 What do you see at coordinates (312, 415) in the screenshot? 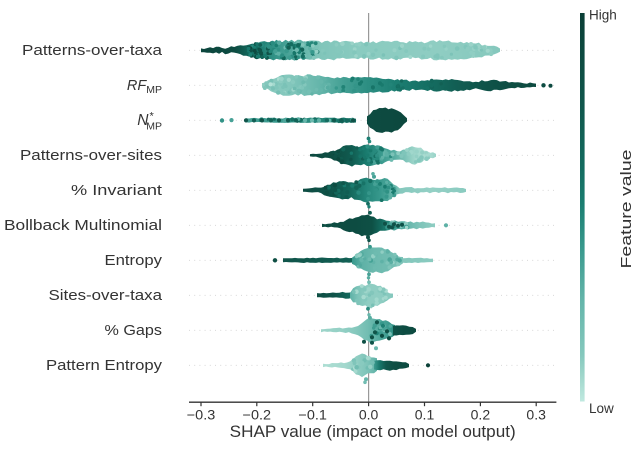
I see `svg-text: −0.1` at bounding box center [312, 415].